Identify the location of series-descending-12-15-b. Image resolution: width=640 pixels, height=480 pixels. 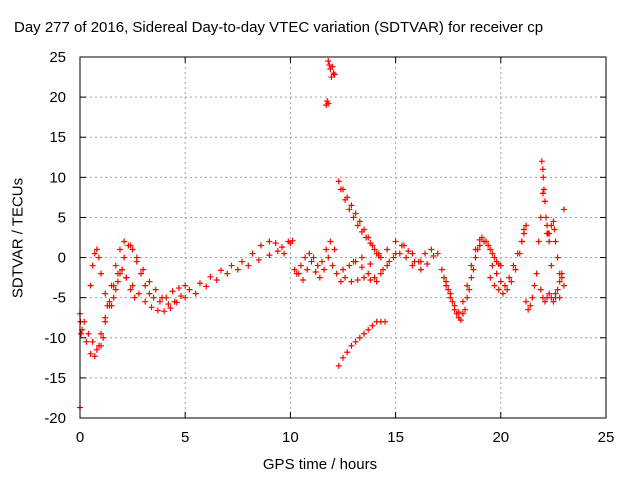
(359, 222).